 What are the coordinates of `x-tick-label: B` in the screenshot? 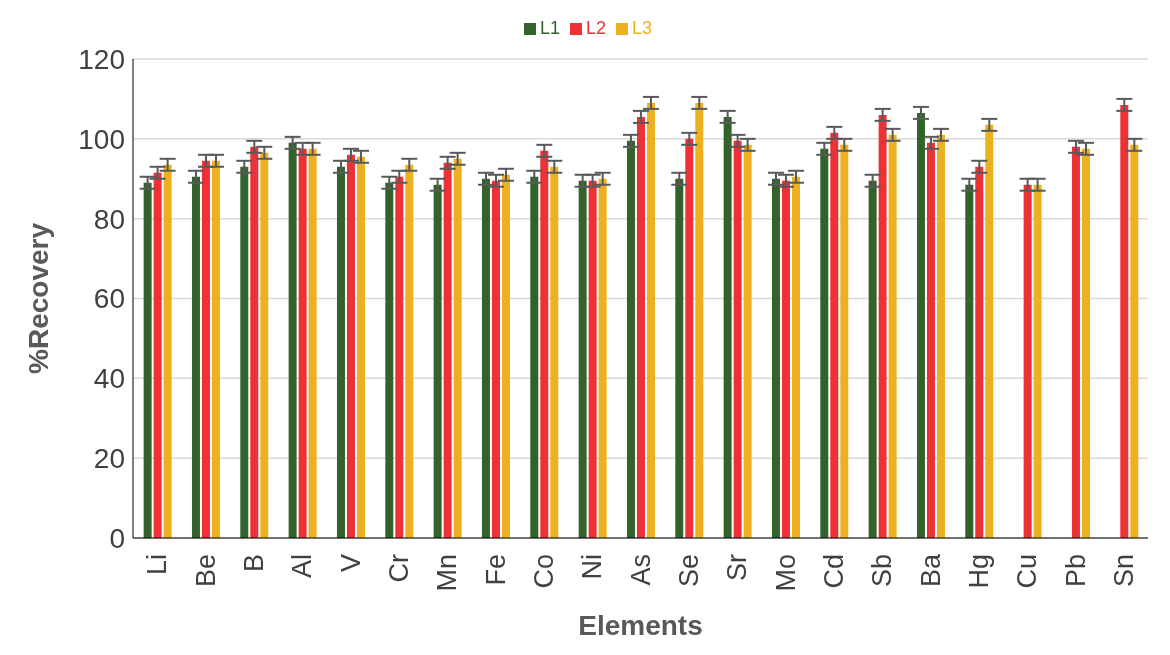 It's located at (253, 563).